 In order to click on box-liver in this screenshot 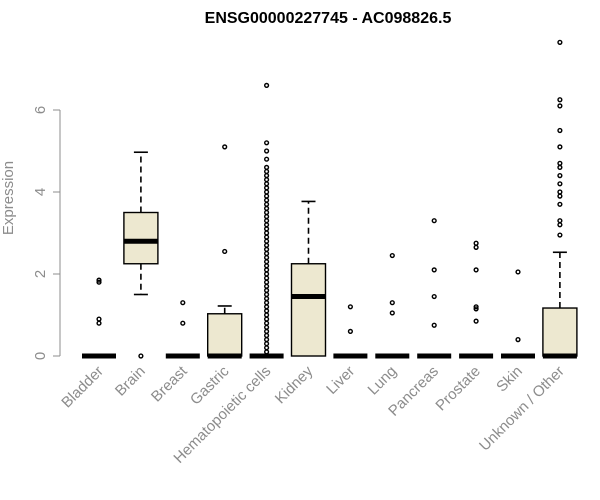, I will do `click(350, 331)`.